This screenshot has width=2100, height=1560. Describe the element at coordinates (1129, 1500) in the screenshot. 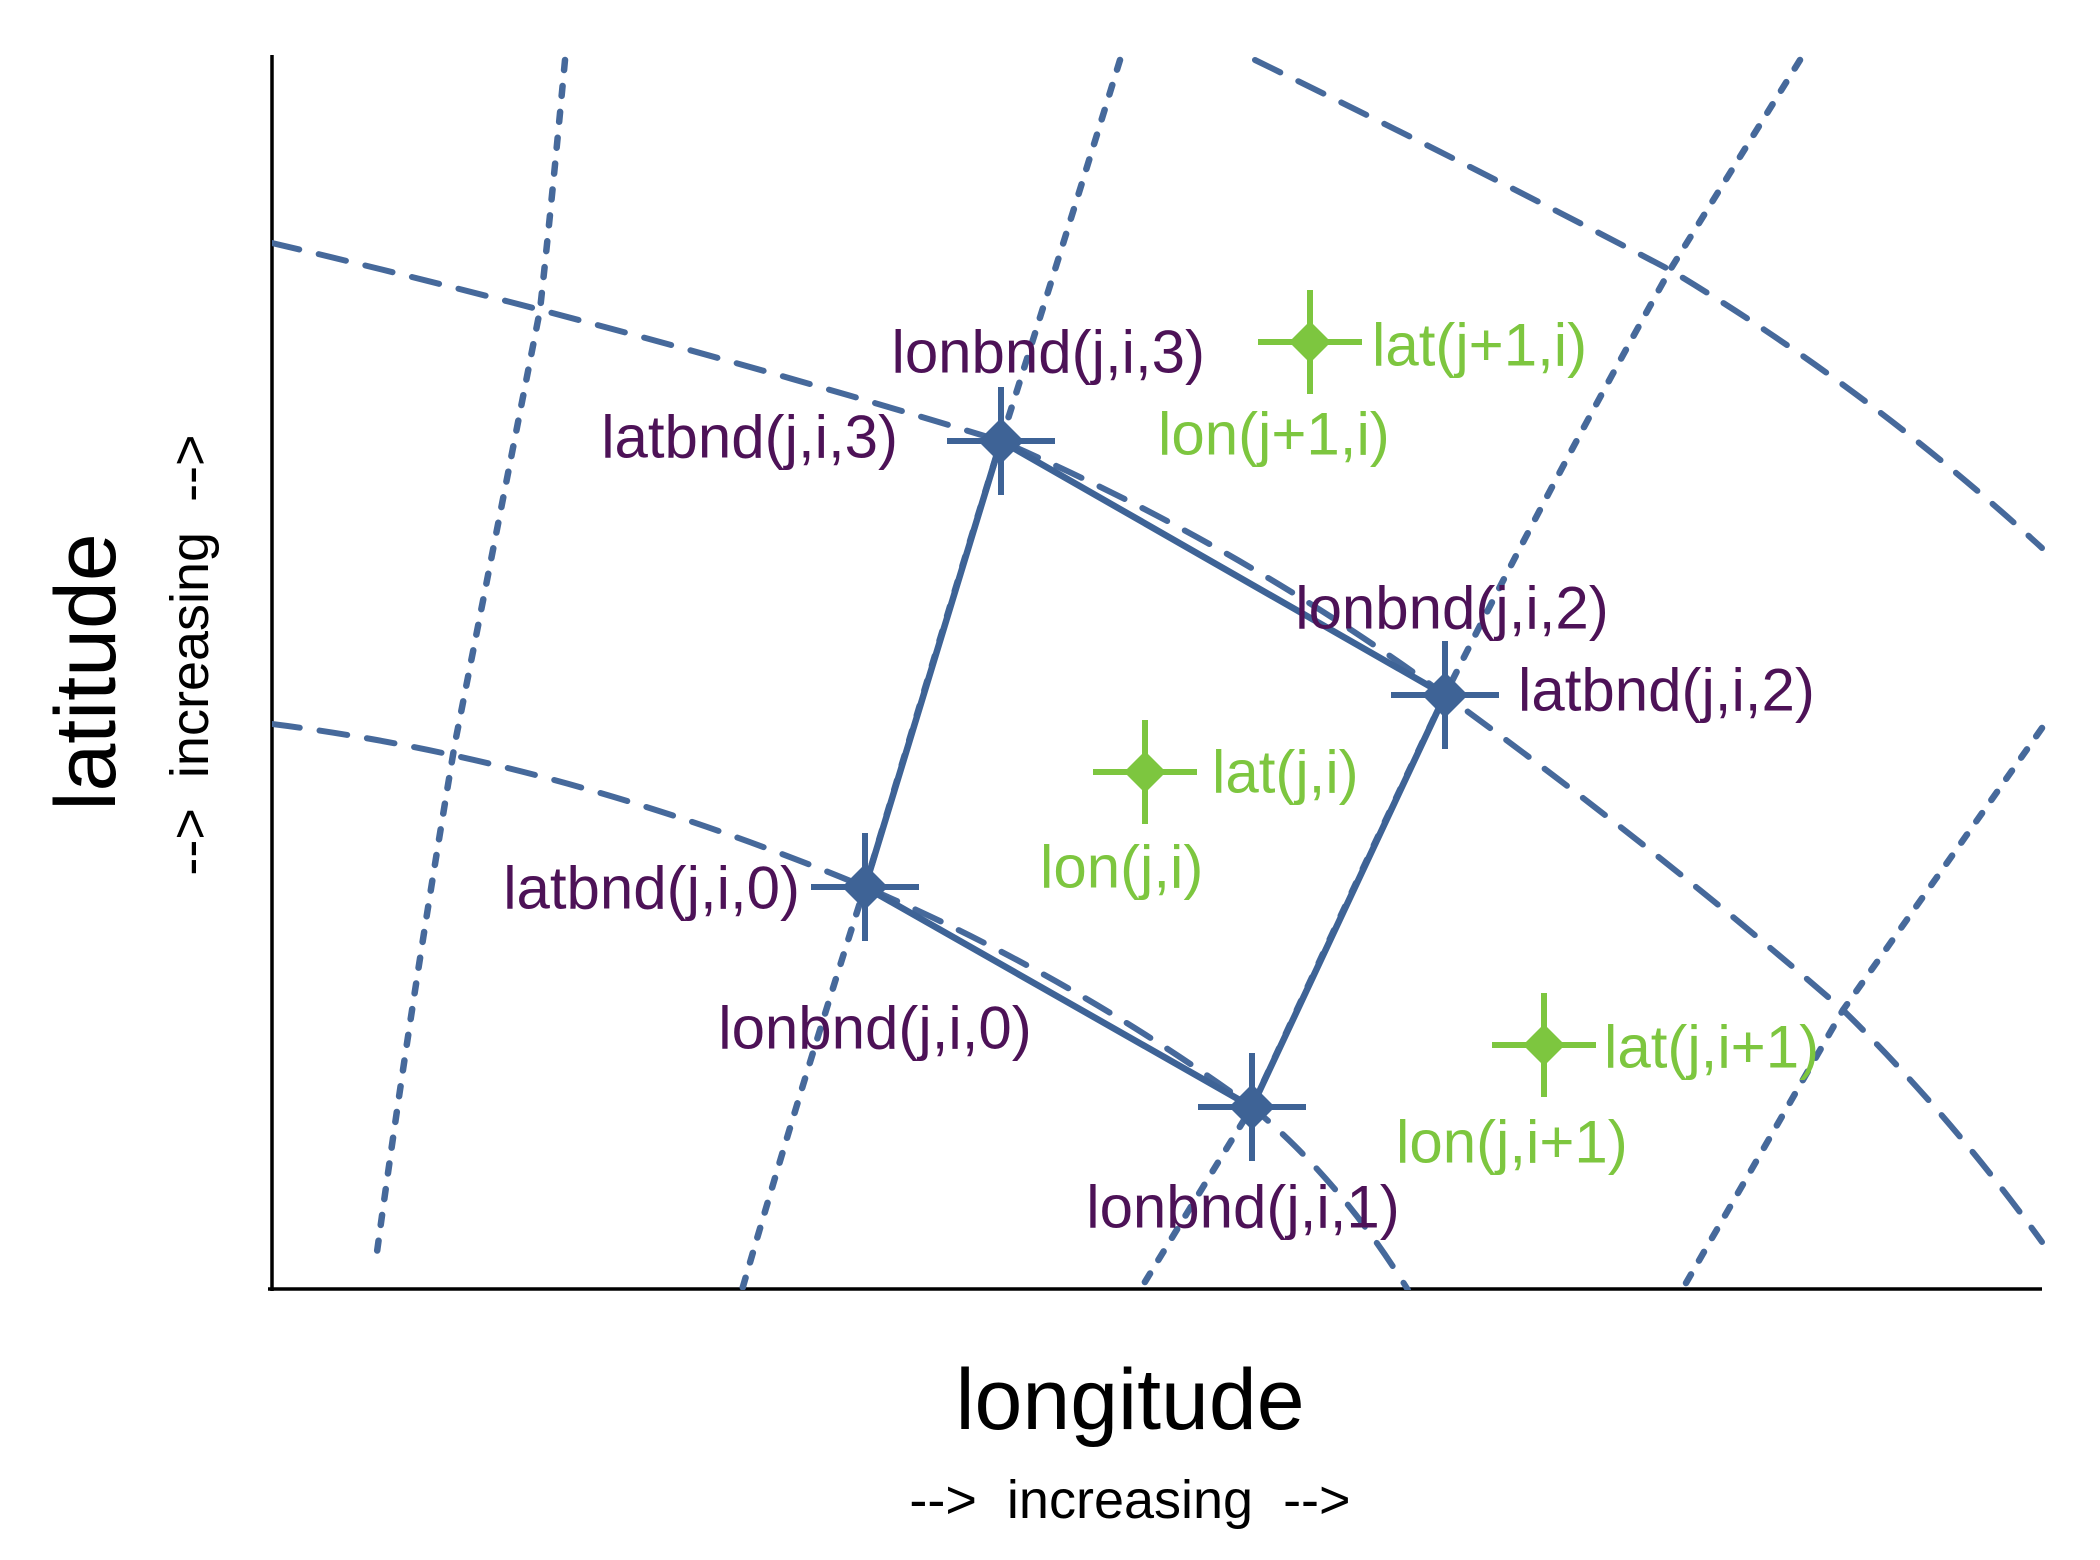

I see `x-axis-direction-label: --> increasing -->` at that location.